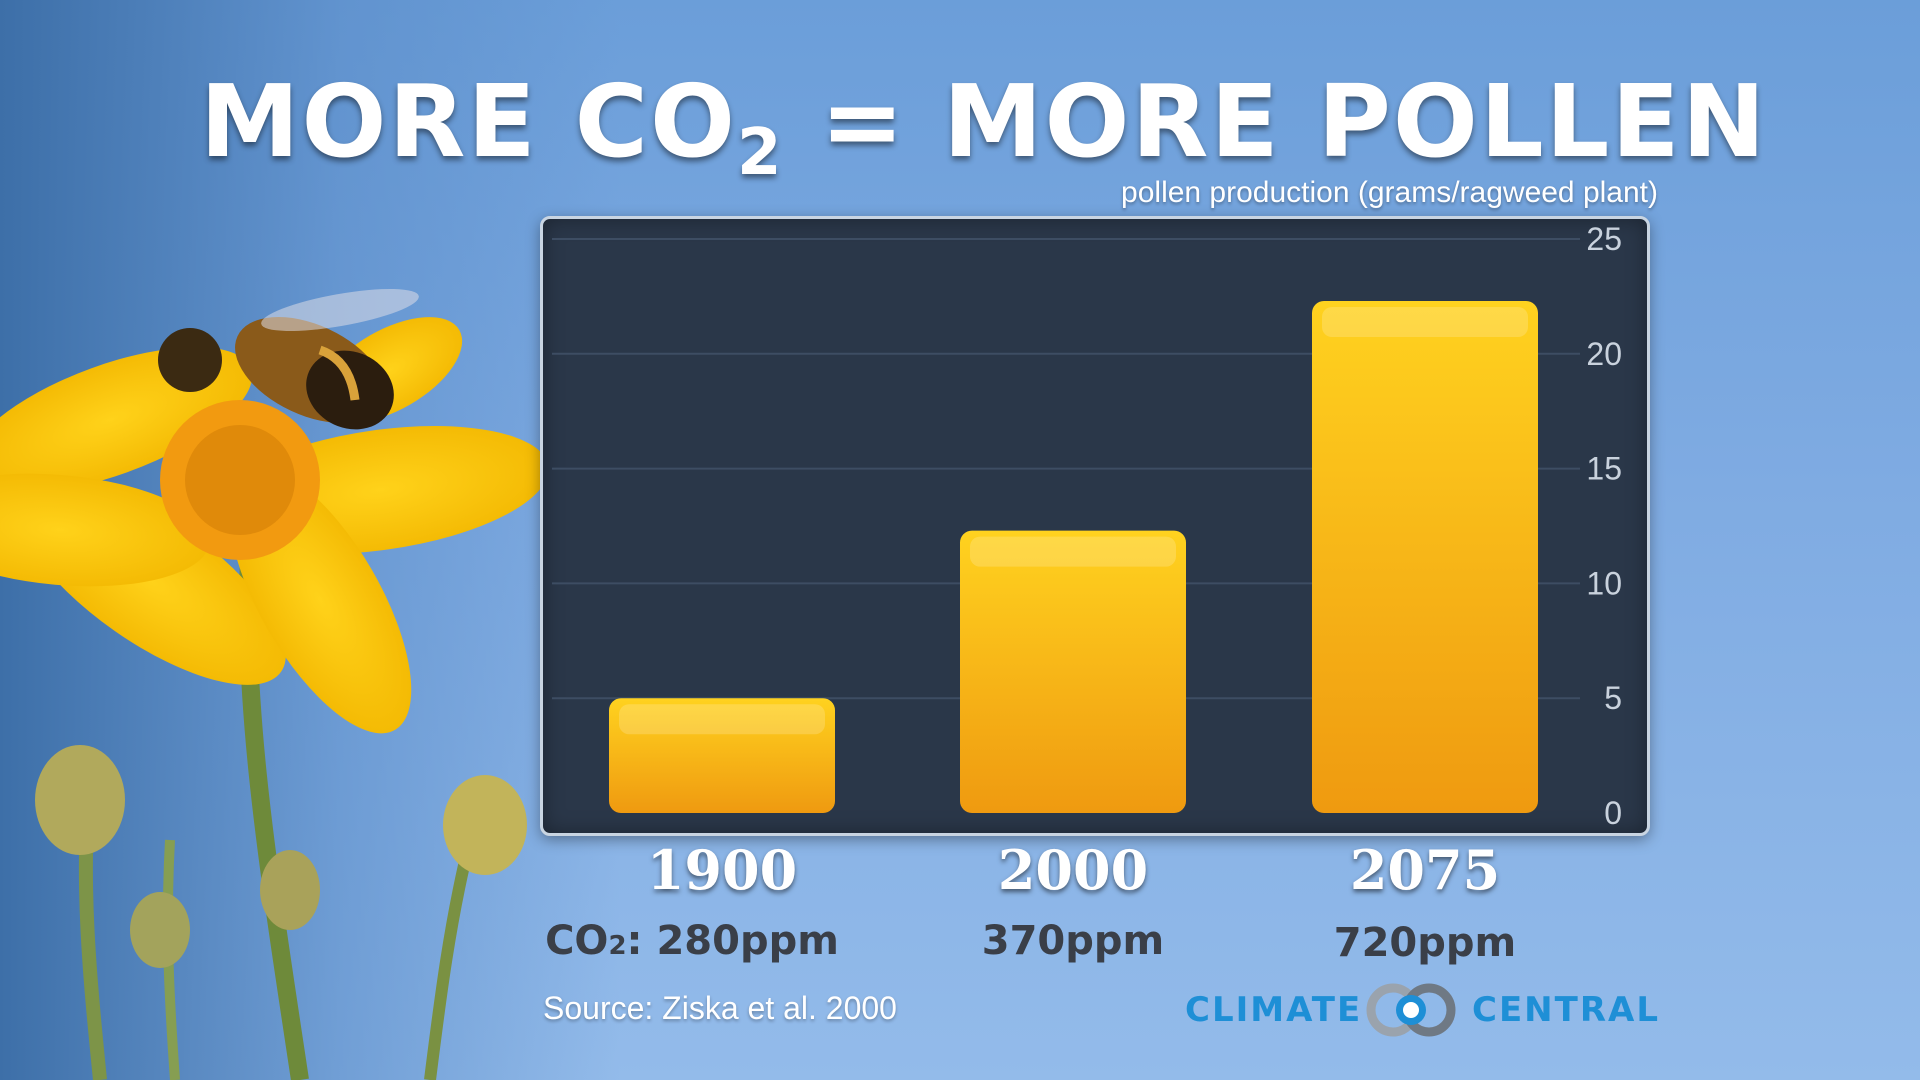  What do you see at coordinates (1073, 671) in the screenshot?
I see `bar-2000` at bounding box center [1073, 671].